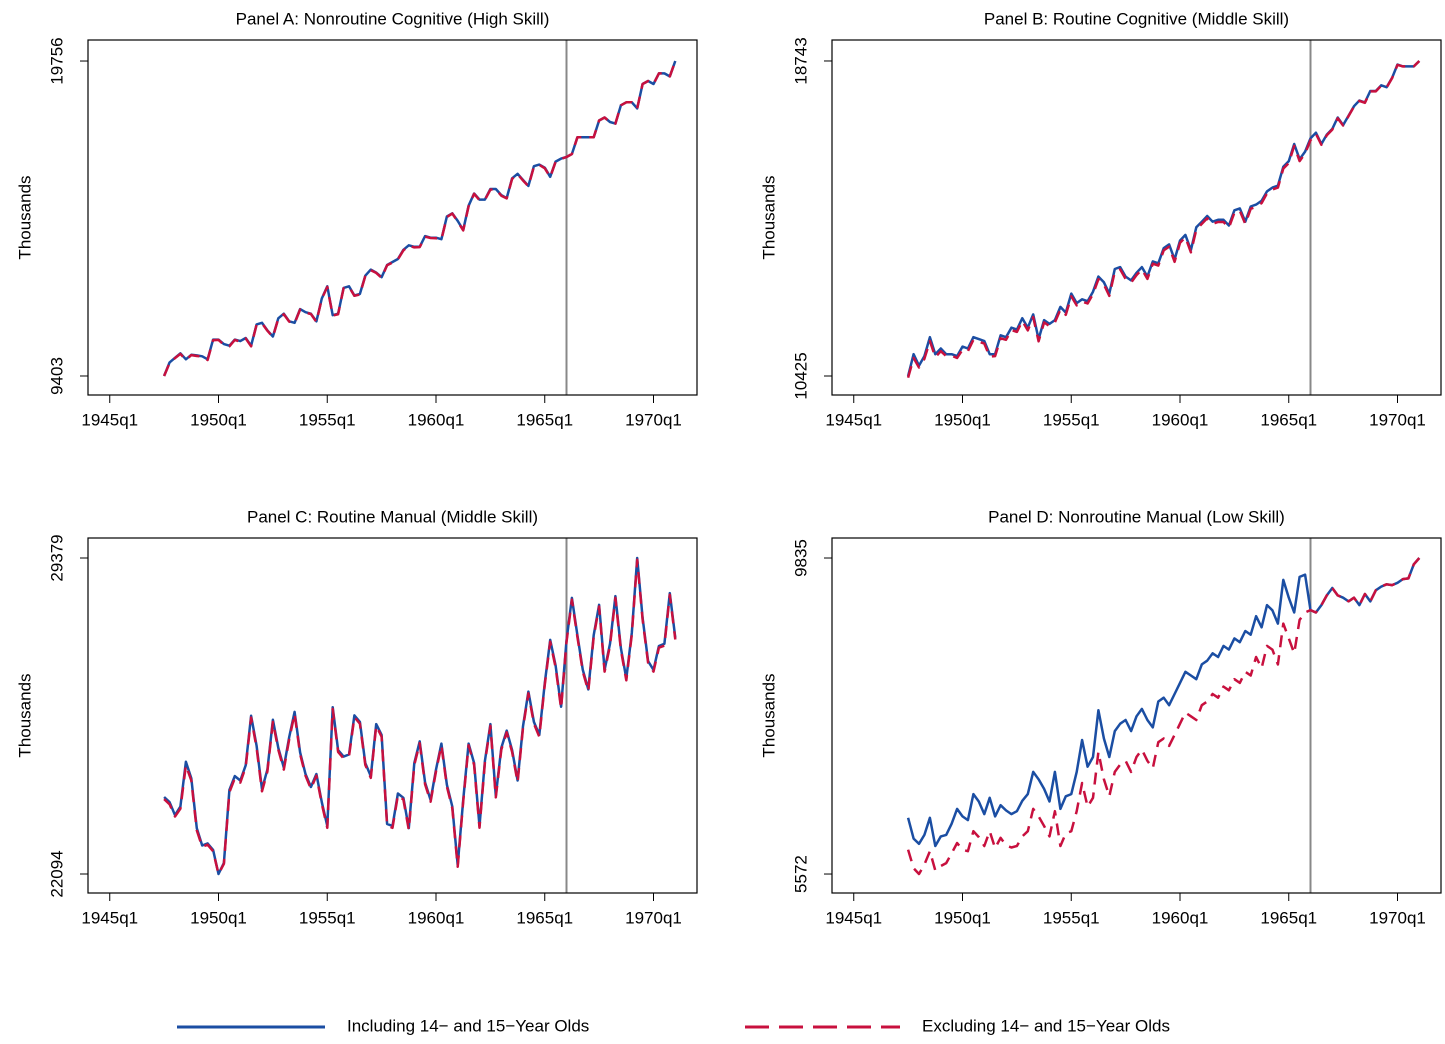  What do you see at coordinates (468, 1025) in the screenshot?
I see `legend-label: Including 14− and 15−Year Olds` at bounding box center [468, 1025].